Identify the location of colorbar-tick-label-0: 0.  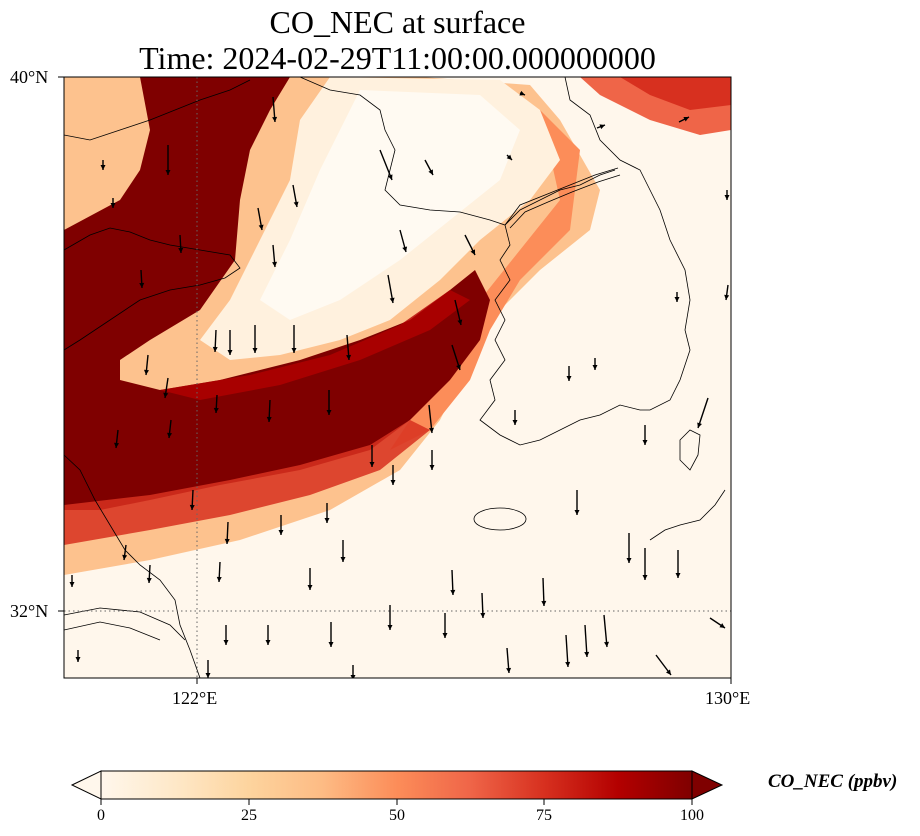
(101, 815).